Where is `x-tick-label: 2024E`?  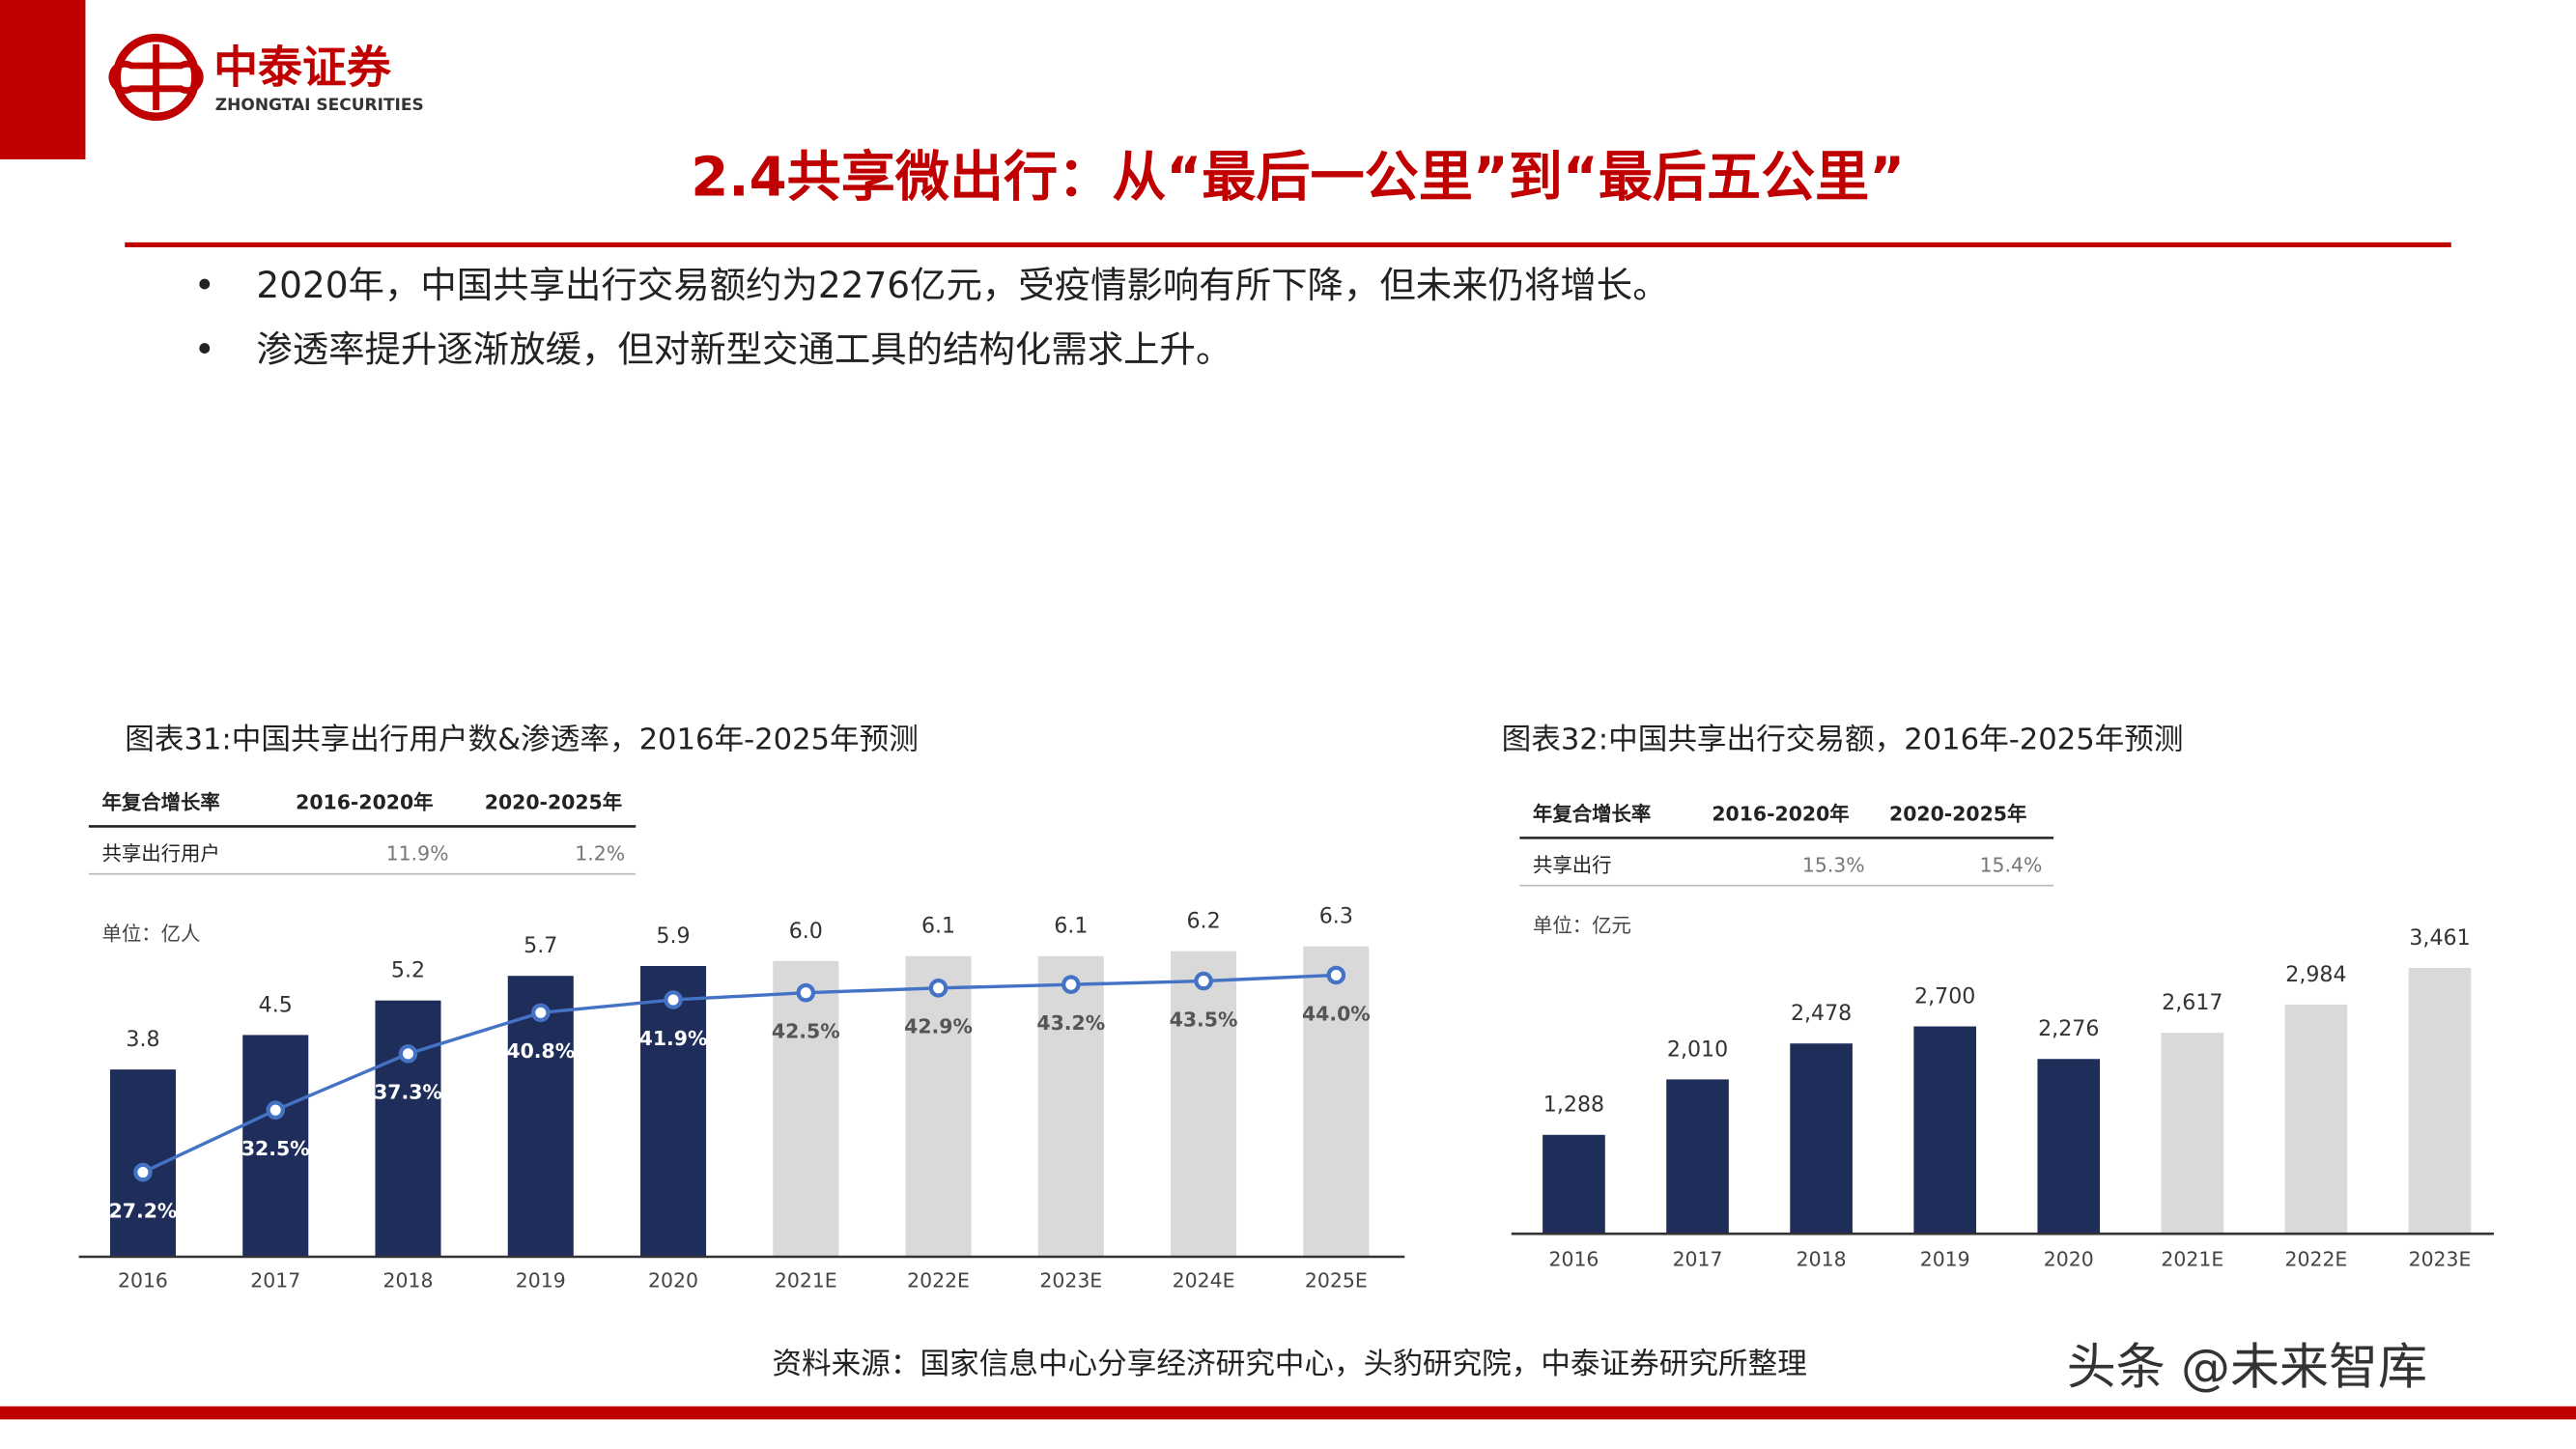
x-tick-label: 2024E is located at coordinates (1204, 1281).